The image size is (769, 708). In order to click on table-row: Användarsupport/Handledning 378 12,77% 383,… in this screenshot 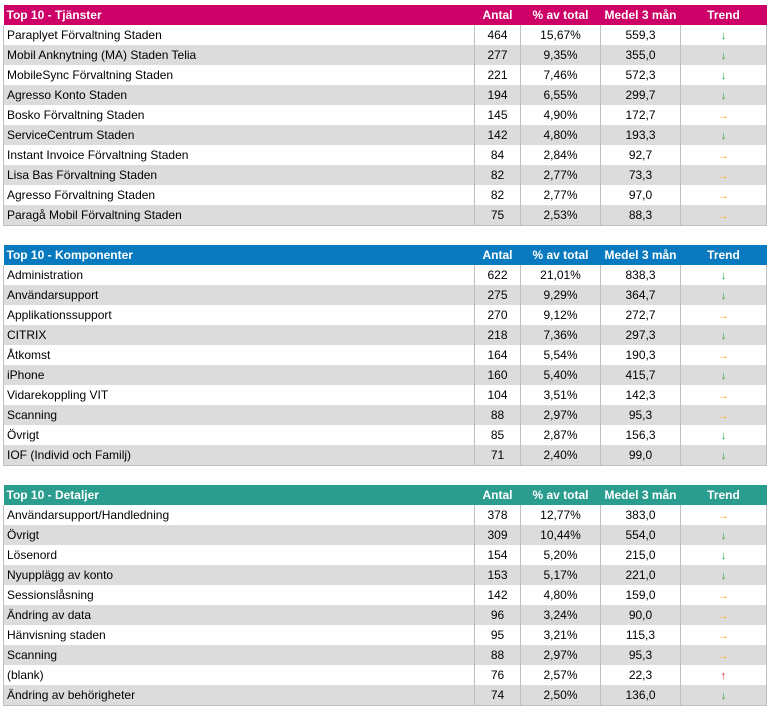, I will do `click(385, 515)`.